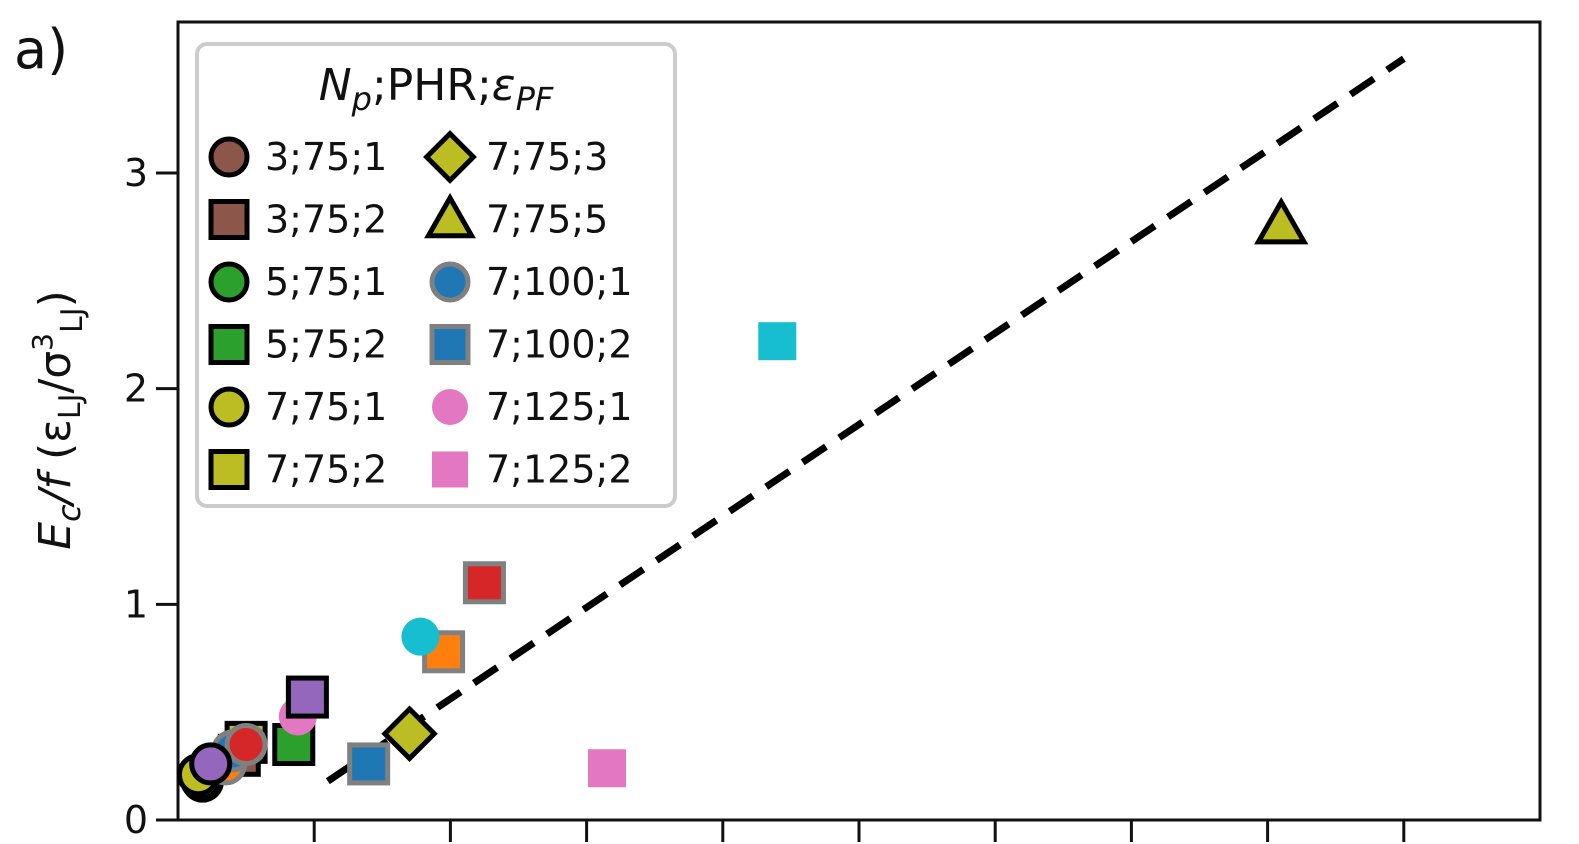  I want to click on legend-label: 5;75;1, so click(326, 282).